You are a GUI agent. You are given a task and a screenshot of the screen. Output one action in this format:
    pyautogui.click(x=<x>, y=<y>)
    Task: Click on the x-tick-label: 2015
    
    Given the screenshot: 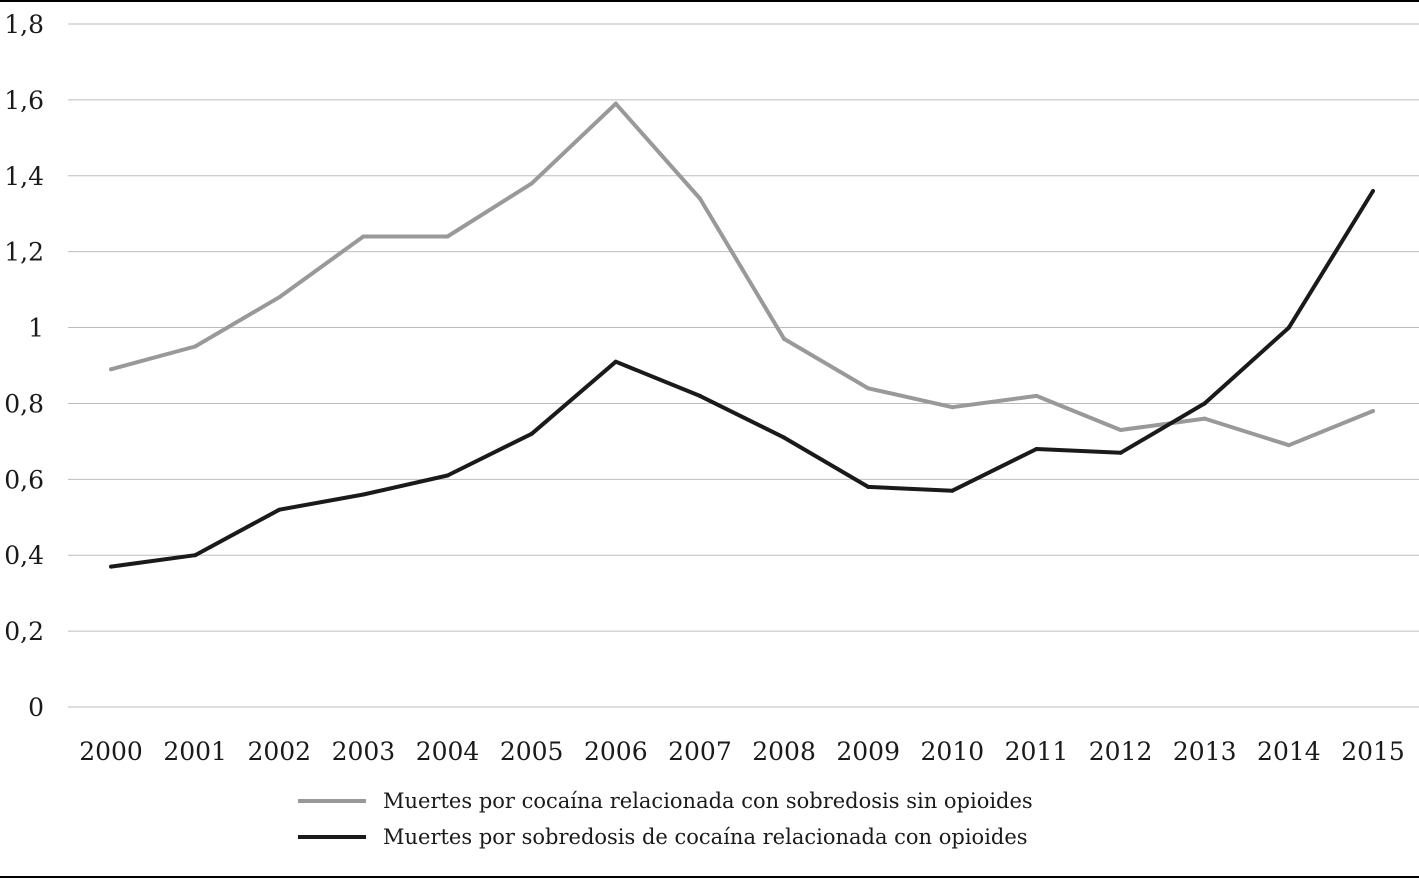 What is the action you would take?
    pyautogui.click(x=1373, y=751)
    